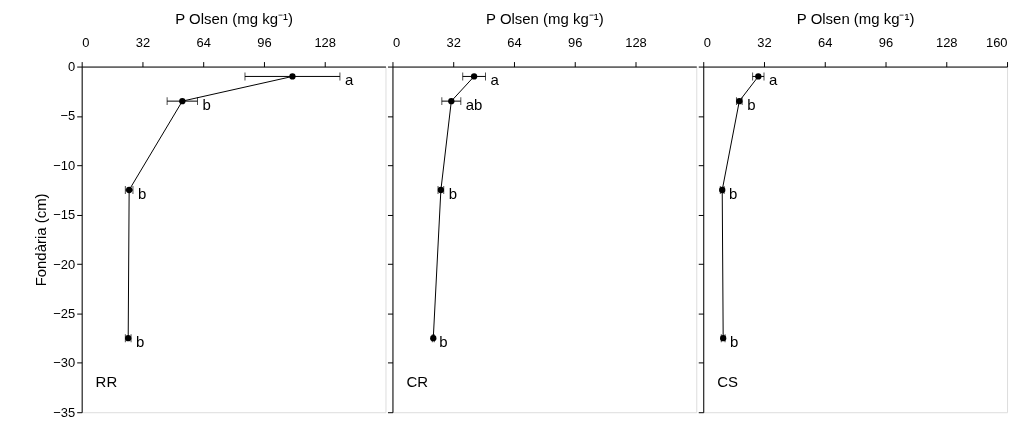  Describe the element at coordinates (474, 105) in the screenshot. I see `annotation: ab` at that location.